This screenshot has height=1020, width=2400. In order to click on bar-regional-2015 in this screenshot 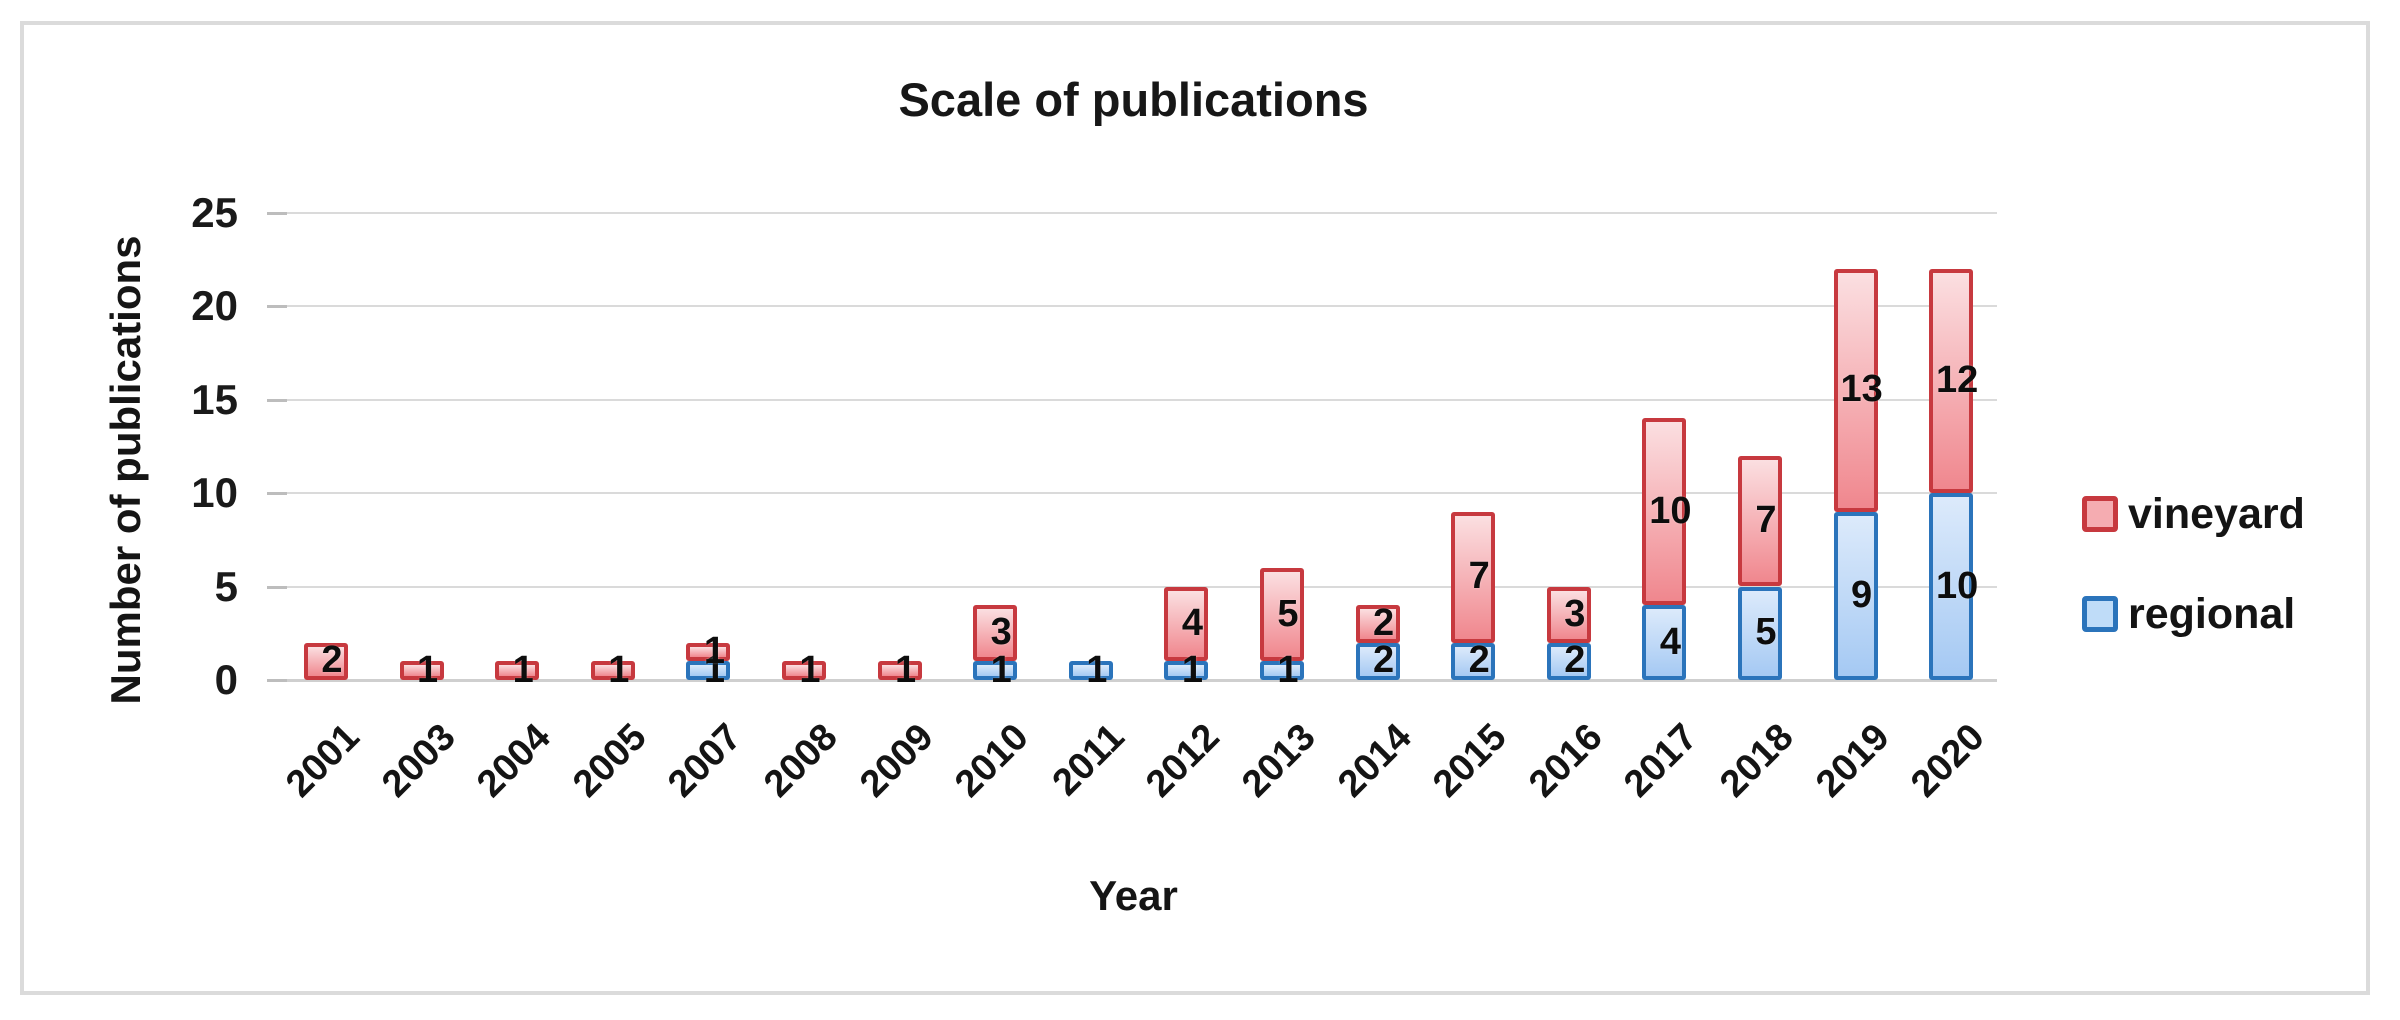, I will do `click(1473, 661)`.